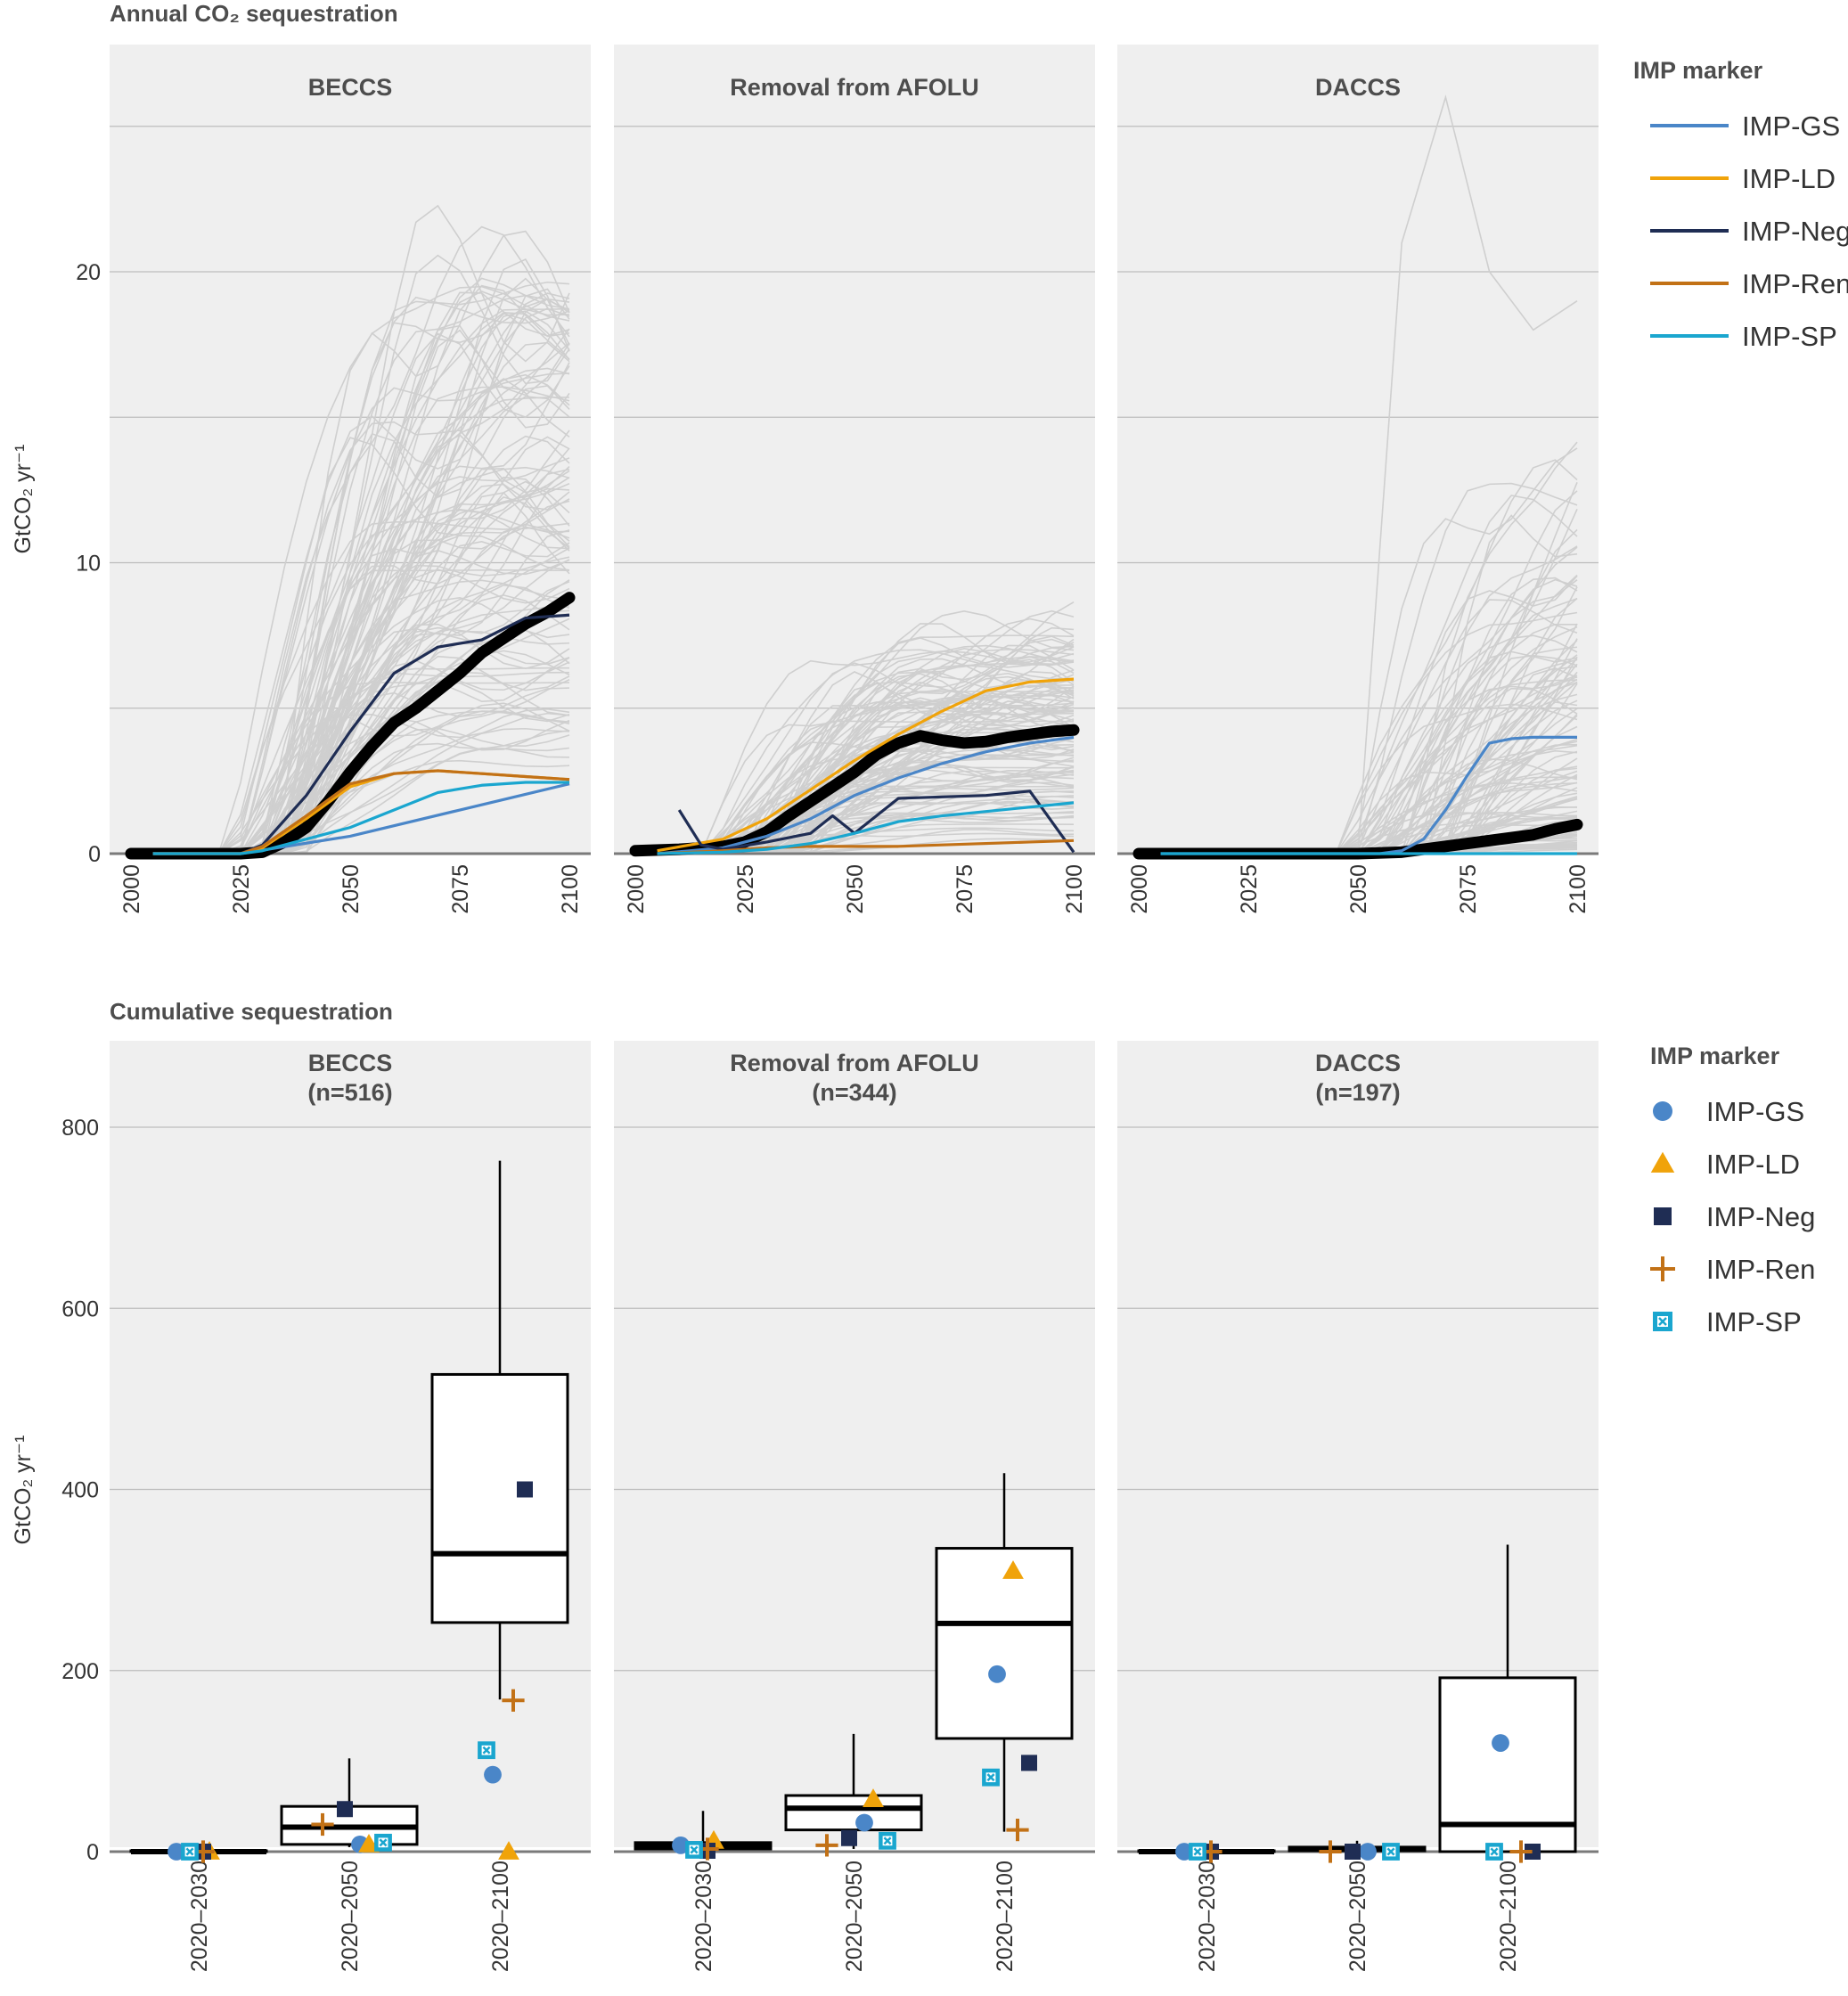 This screenshot has height=1996, width=1848. What do you see at coordinates (251, 1011) in the screenshot?
I see `bottom-section-title: Cumulative sequestration` at bounding box center [251, 1011].